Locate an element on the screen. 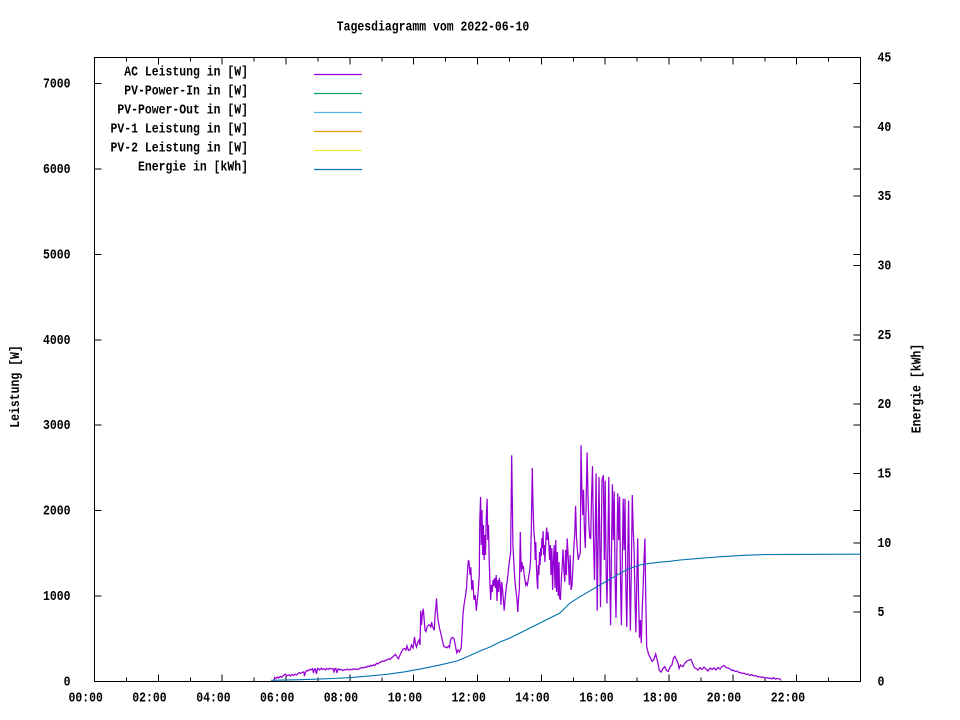  svg-text: 4000 is located at coordinates (57, 341).